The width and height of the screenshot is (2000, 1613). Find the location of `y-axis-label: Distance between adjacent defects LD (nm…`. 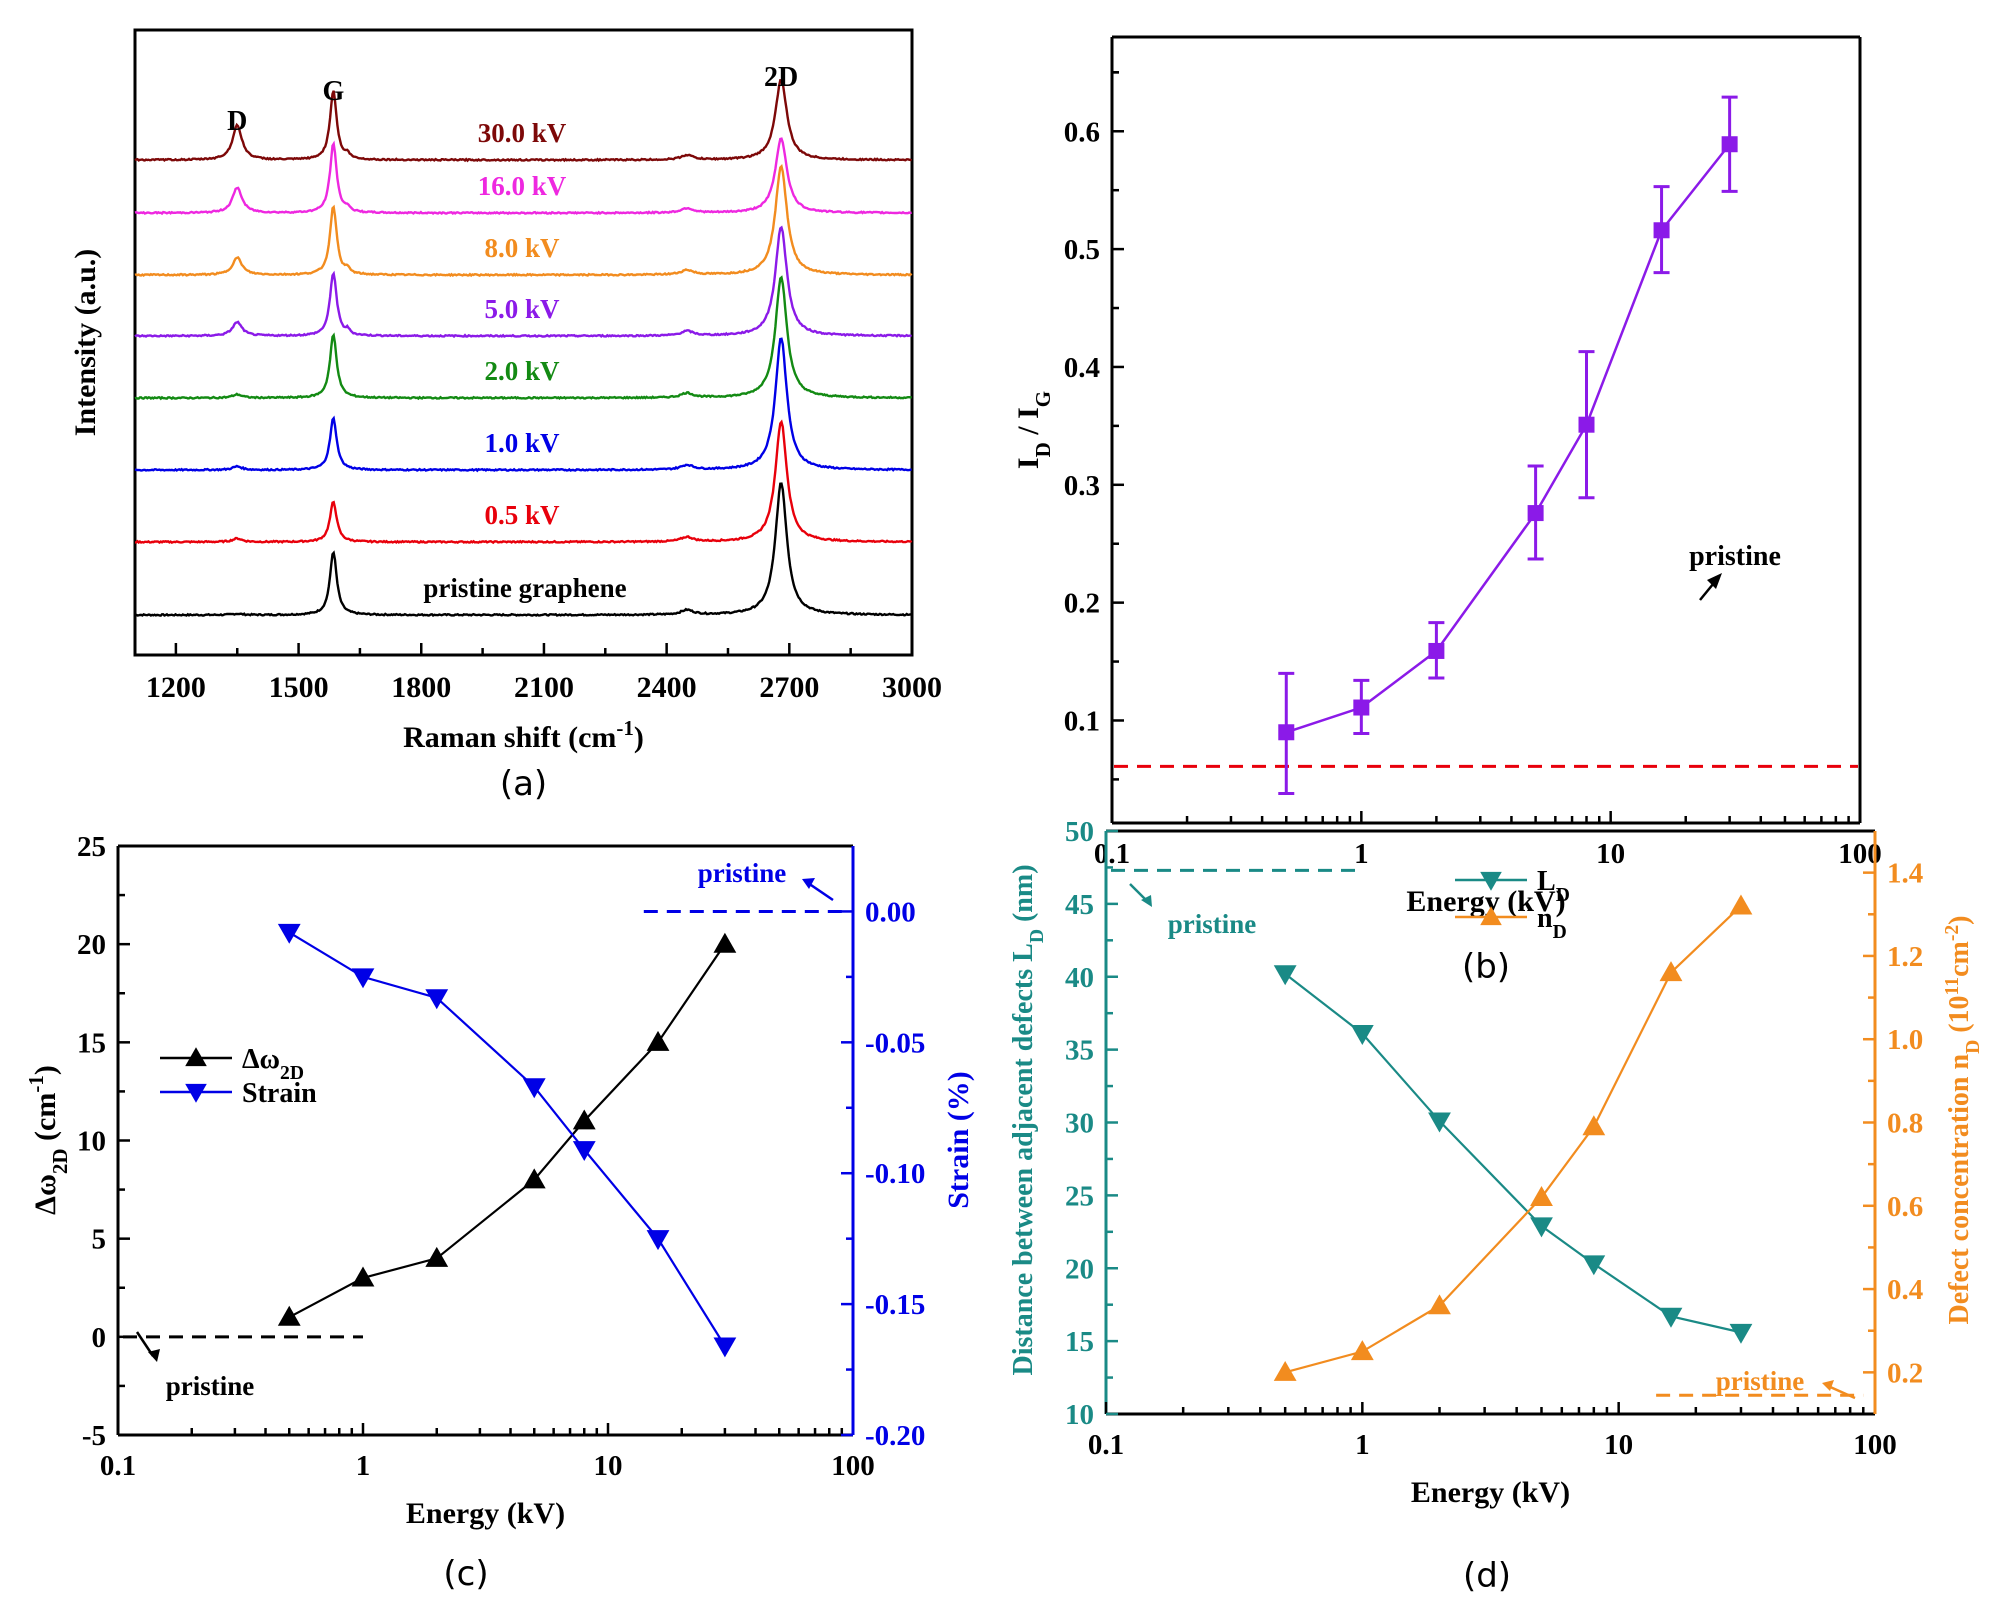

y-axis-label: Distance between adjacent defects LD (nm… is located at coordinates (1028, 1119).